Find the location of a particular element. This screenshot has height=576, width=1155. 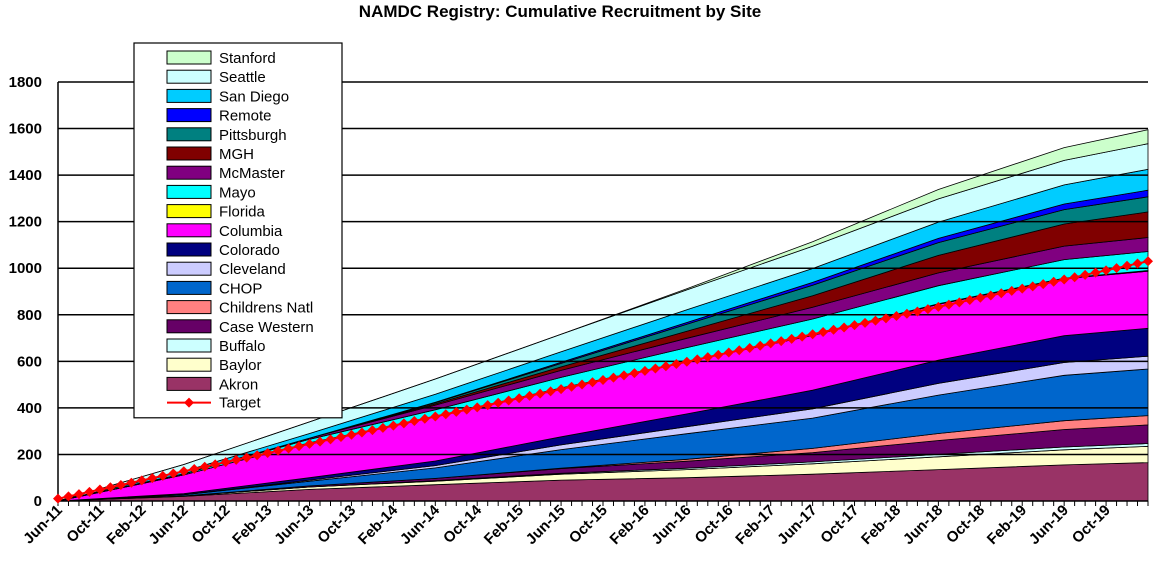

legend-label: Case Western is located at coordinates (266, 327).